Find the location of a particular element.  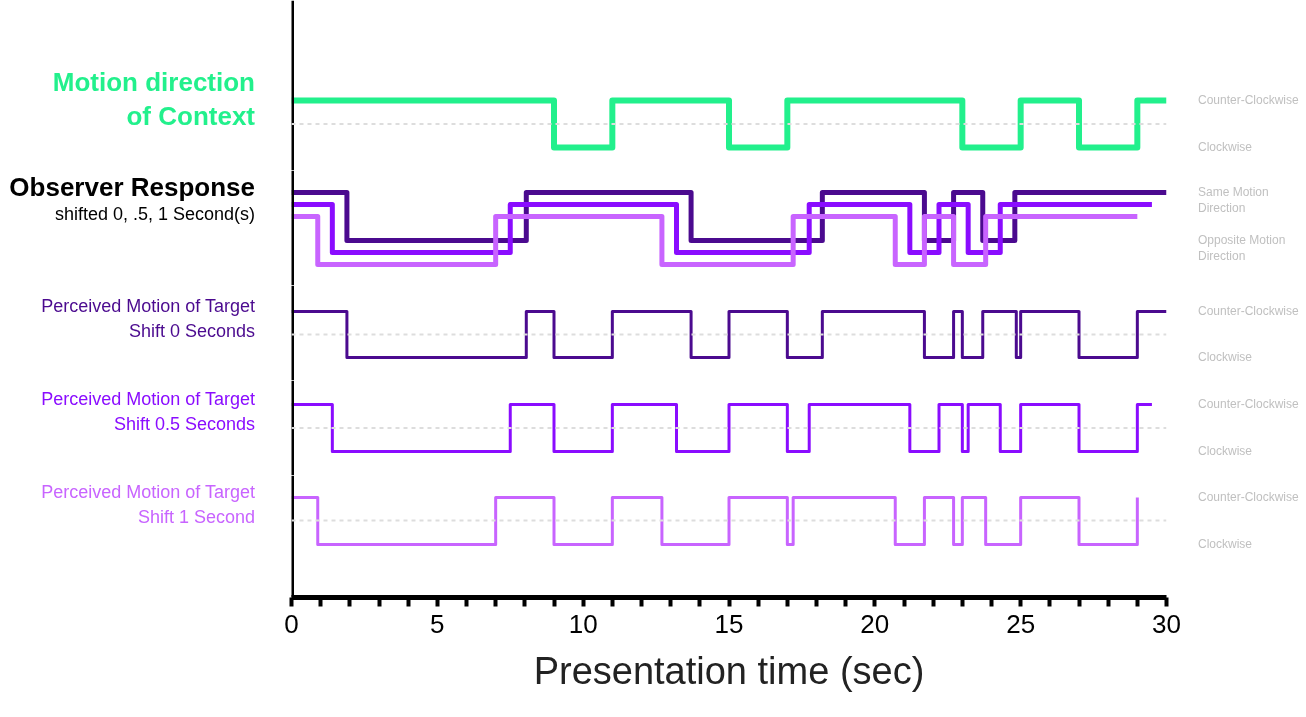

text: Shift 1 Second is located at coordinates (196, 518).